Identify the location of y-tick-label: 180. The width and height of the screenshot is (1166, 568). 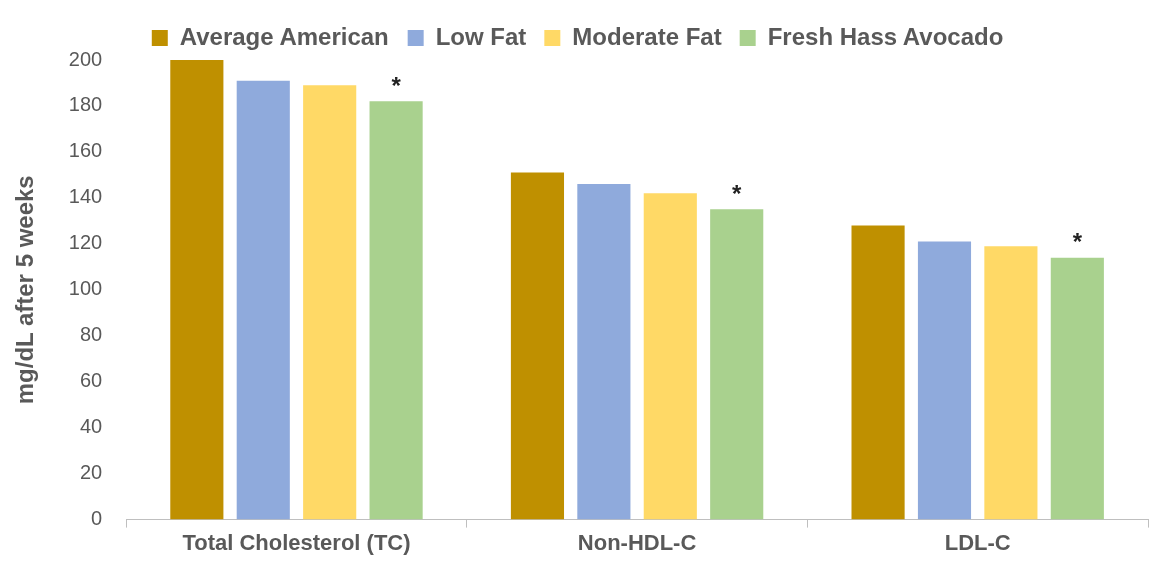
(85, 104).